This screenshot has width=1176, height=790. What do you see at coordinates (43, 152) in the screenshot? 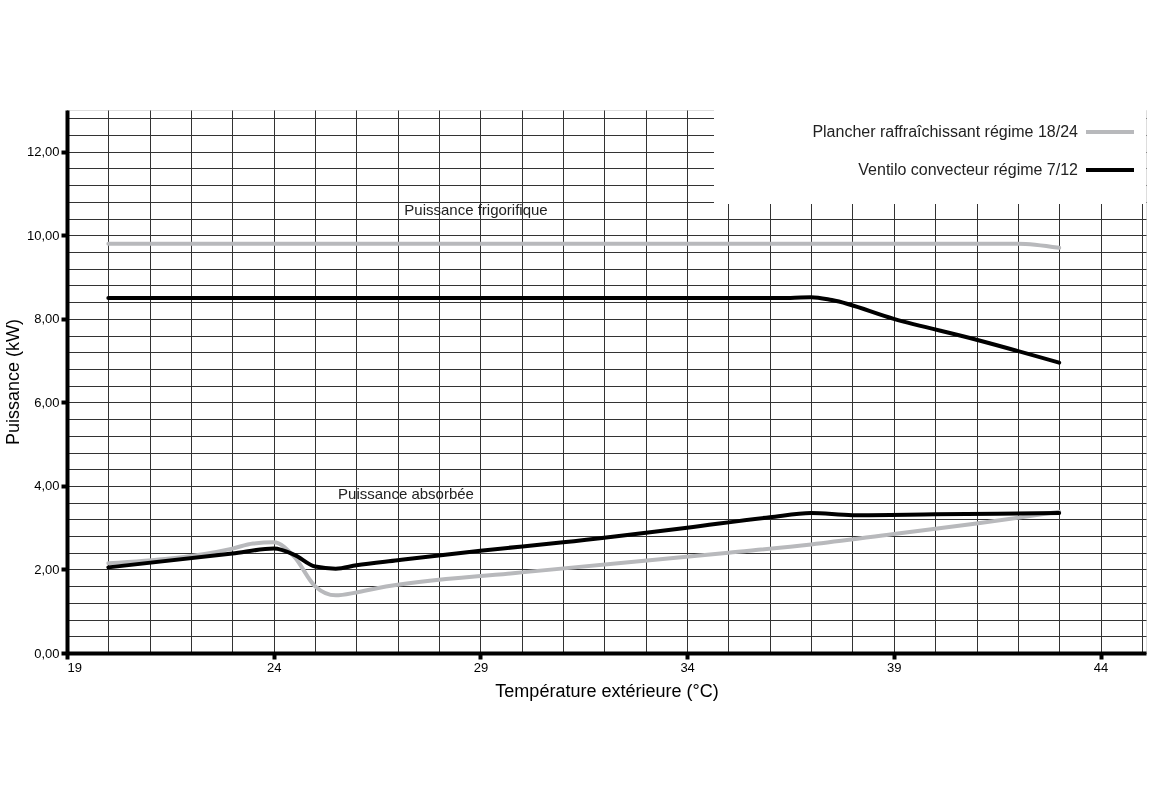
I see `y-tick-label: 12,00` at bounding box center [43, 152].